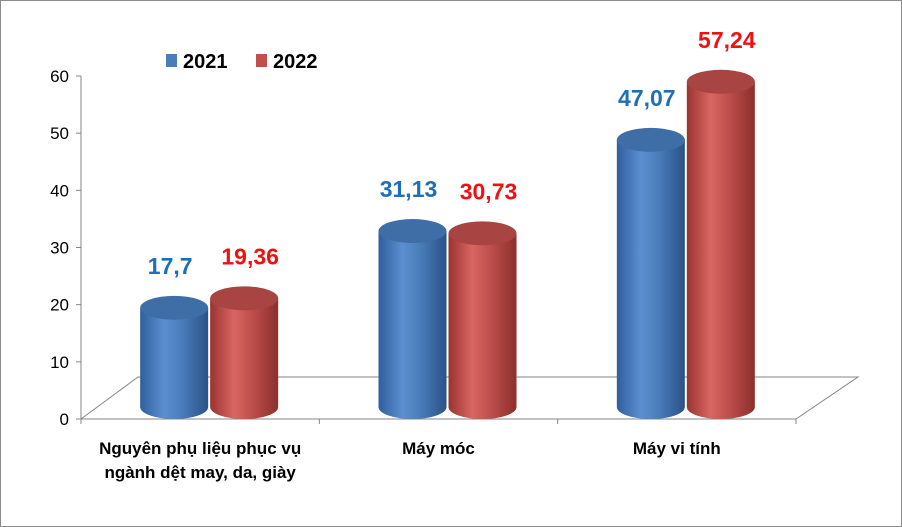 This screenshot has height=527, width=902. Describe the element at coordinates (59, 248) in the screenshot. I see `y-tick-label: 30` at that location.